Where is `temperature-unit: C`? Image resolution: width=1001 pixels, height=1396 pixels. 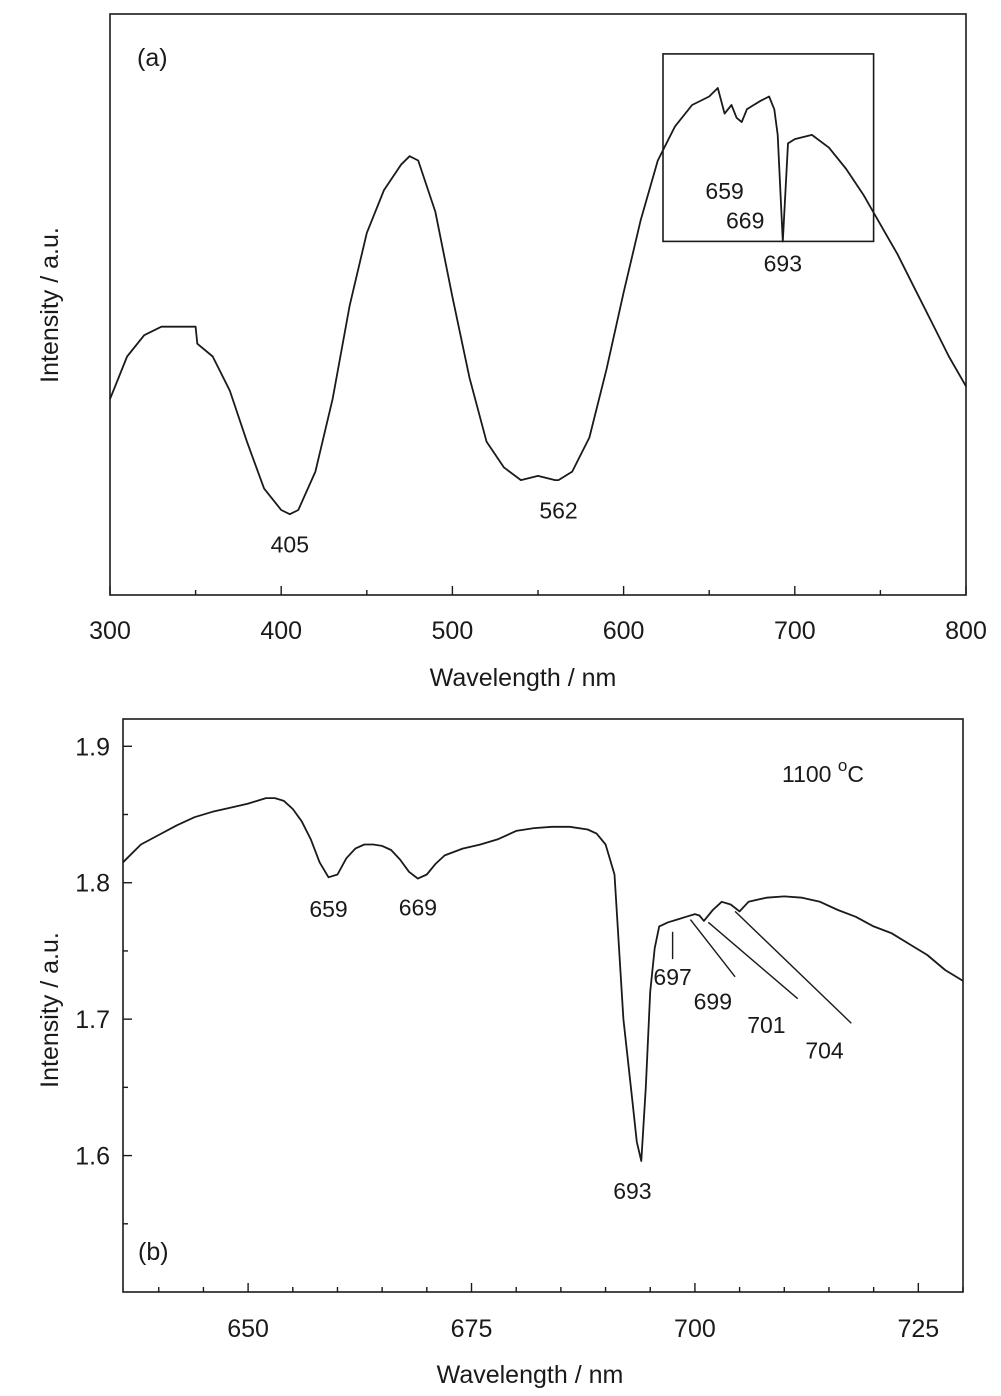
temperature-unit: C is located at coordinates (855, 774).